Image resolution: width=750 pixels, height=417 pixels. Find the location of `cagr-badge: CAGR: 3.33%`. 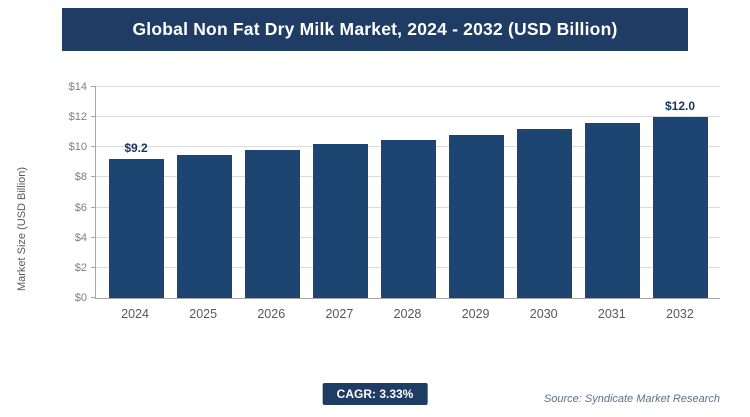

cagr-badge: CAGR: 3.33% is located at coordinates (375, 394).